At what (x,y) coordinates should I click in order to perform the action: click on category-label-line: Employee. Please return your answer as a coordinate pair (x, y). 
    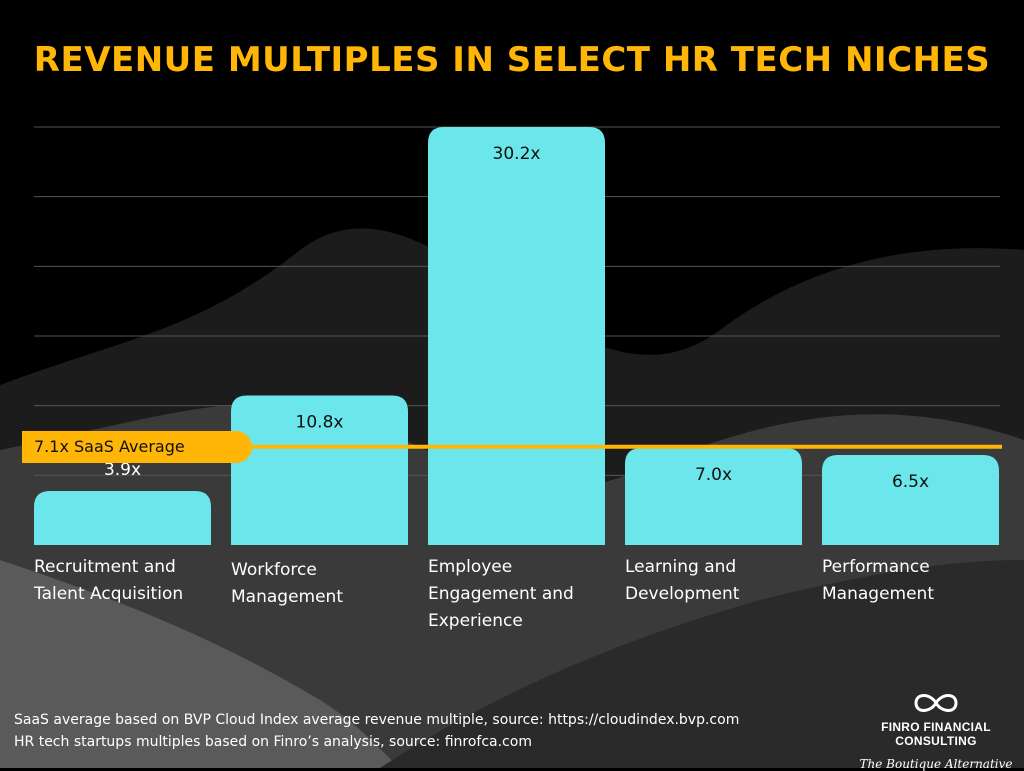
    Looking at the image, I should click on (470, 567).